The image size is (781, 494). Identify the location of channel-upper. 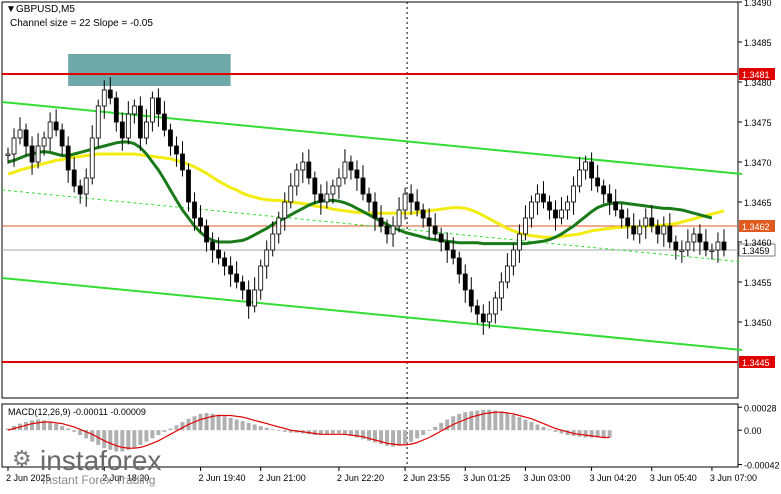
(372, 138).